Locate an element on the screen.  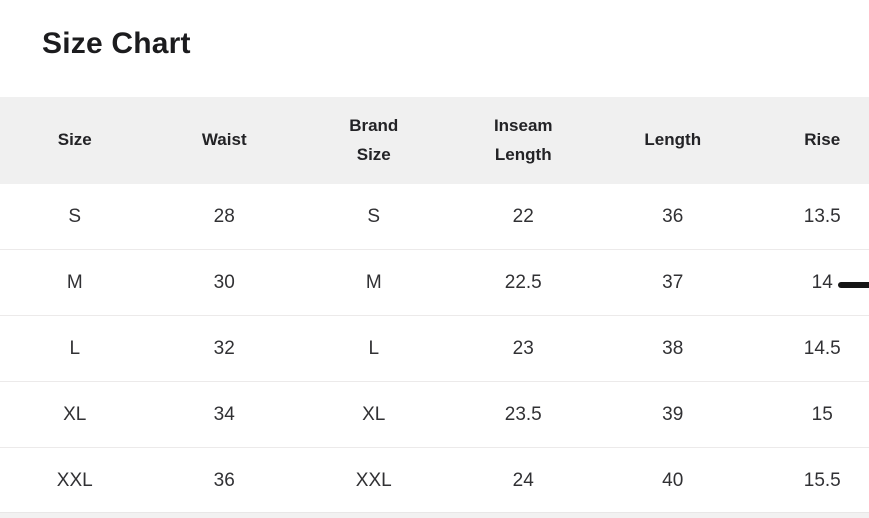
column-header-rise: Rise is located at coordinates (808, 140).